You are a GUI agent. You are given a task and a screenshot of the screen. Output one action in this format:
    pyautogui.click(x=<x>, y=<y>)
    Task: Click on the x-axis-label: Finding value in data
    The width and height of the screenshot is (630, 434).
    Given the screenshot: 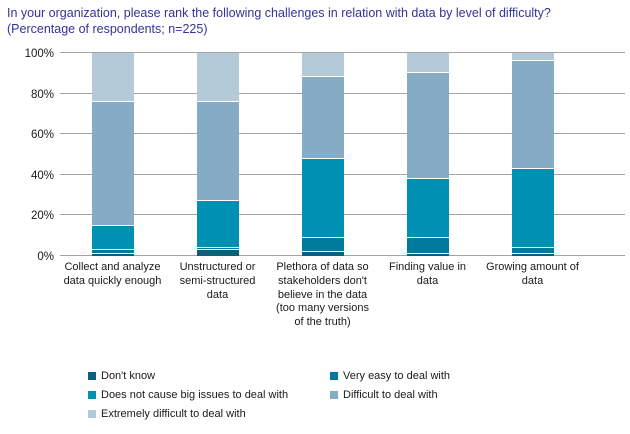 What is the action you would take?
    pyautogui.click(x=427, y=274)
    